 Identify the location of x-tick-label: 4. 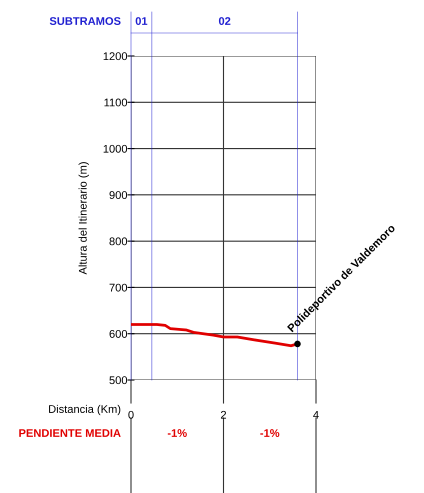
(316, 414).